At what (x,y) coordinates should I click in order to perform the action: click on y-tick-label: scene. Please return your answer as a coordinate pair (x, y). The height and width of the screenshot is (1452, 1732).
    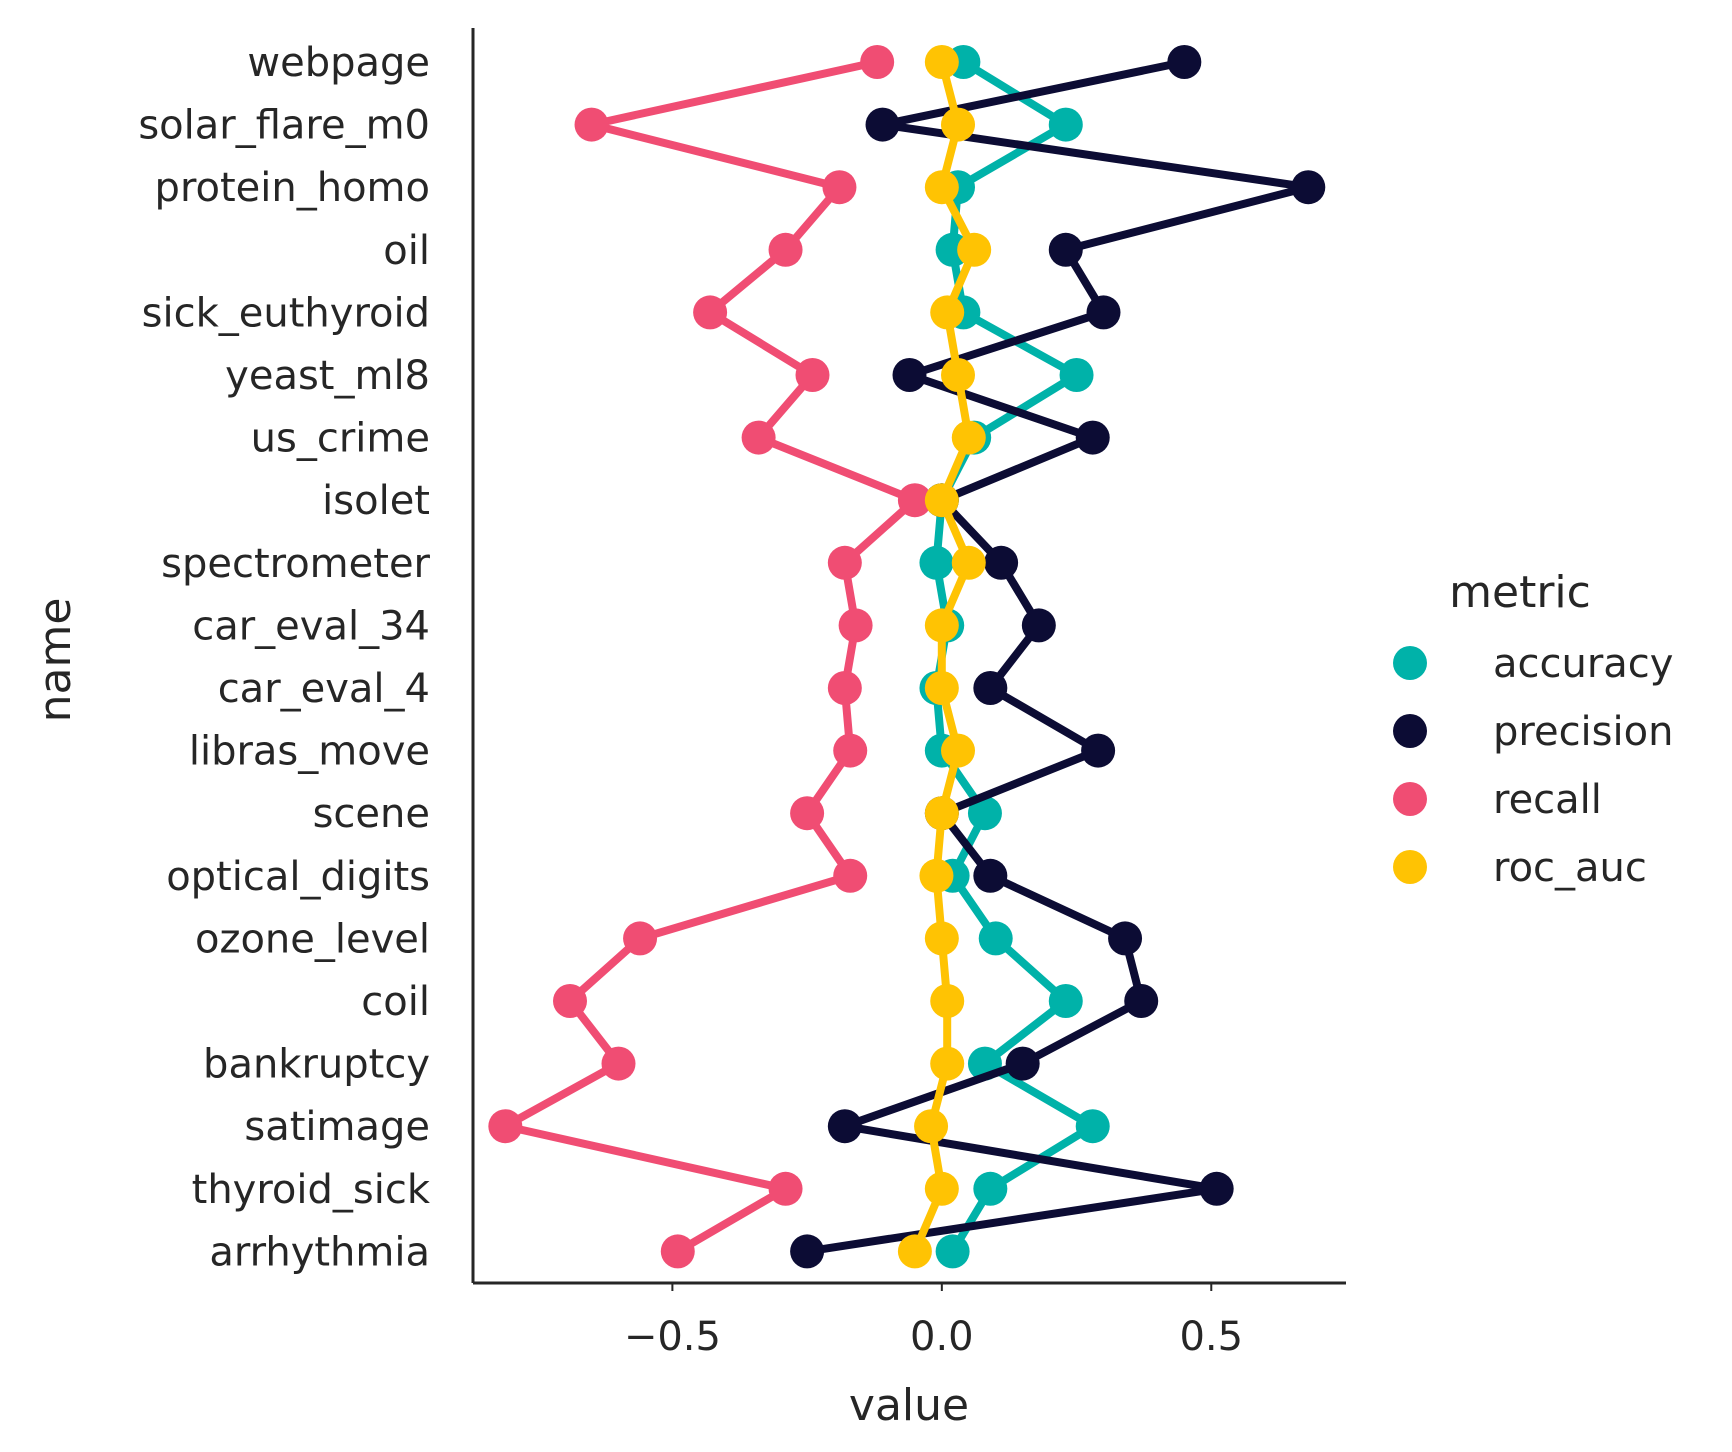
    Looking at the image, I should click on (371, 814).